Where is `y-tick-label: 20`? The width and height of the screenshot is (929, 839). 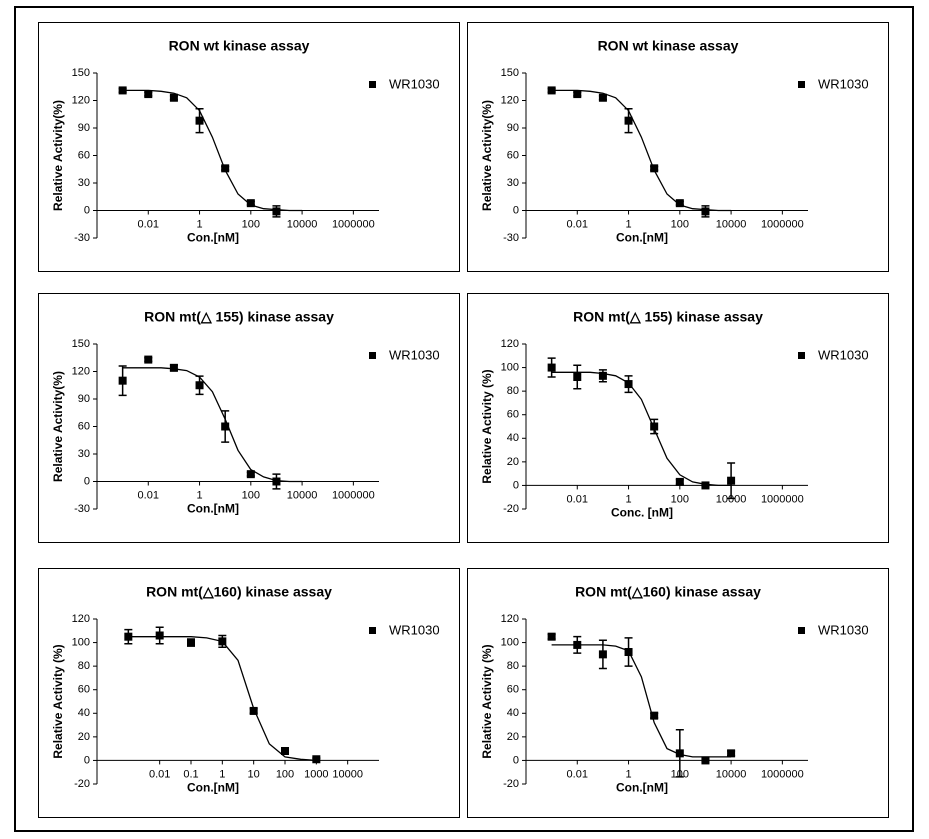 y-tick-label: 20 is located at coordinates (84, 737).